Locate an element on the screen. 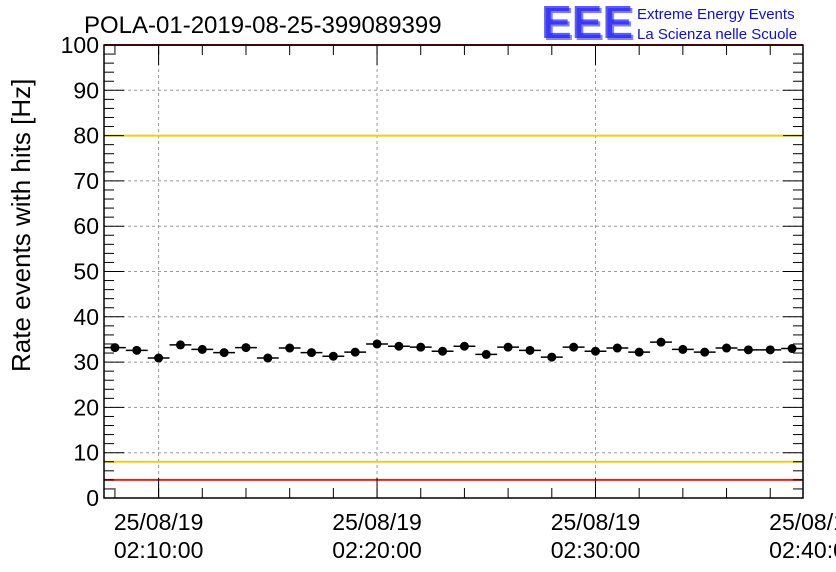 The height and width of the screenshot is (572, 836). x-tick-label-time: 02:20:00 is located at coordinates (377, 550).